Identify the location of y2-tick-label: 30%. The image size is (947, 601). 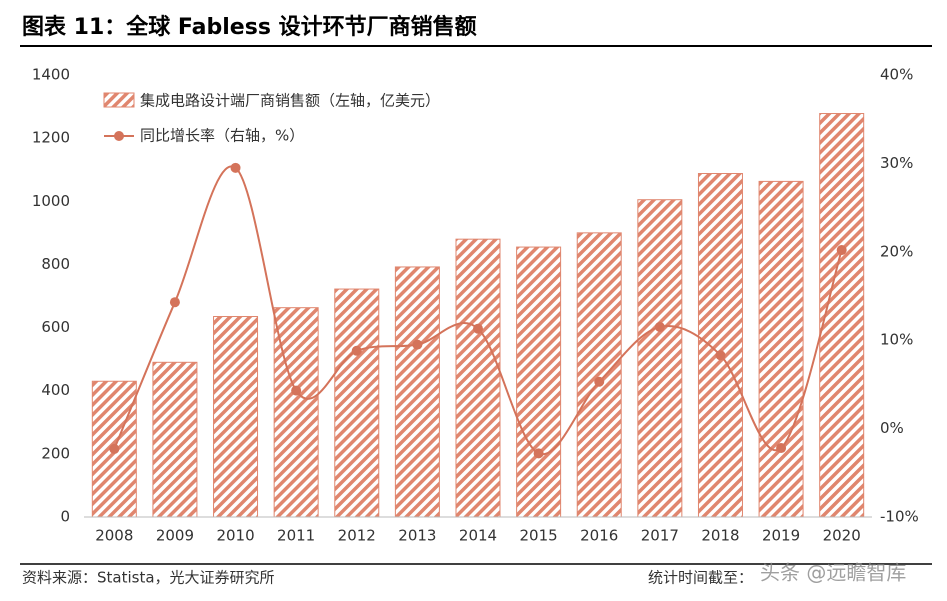
(896, 163).